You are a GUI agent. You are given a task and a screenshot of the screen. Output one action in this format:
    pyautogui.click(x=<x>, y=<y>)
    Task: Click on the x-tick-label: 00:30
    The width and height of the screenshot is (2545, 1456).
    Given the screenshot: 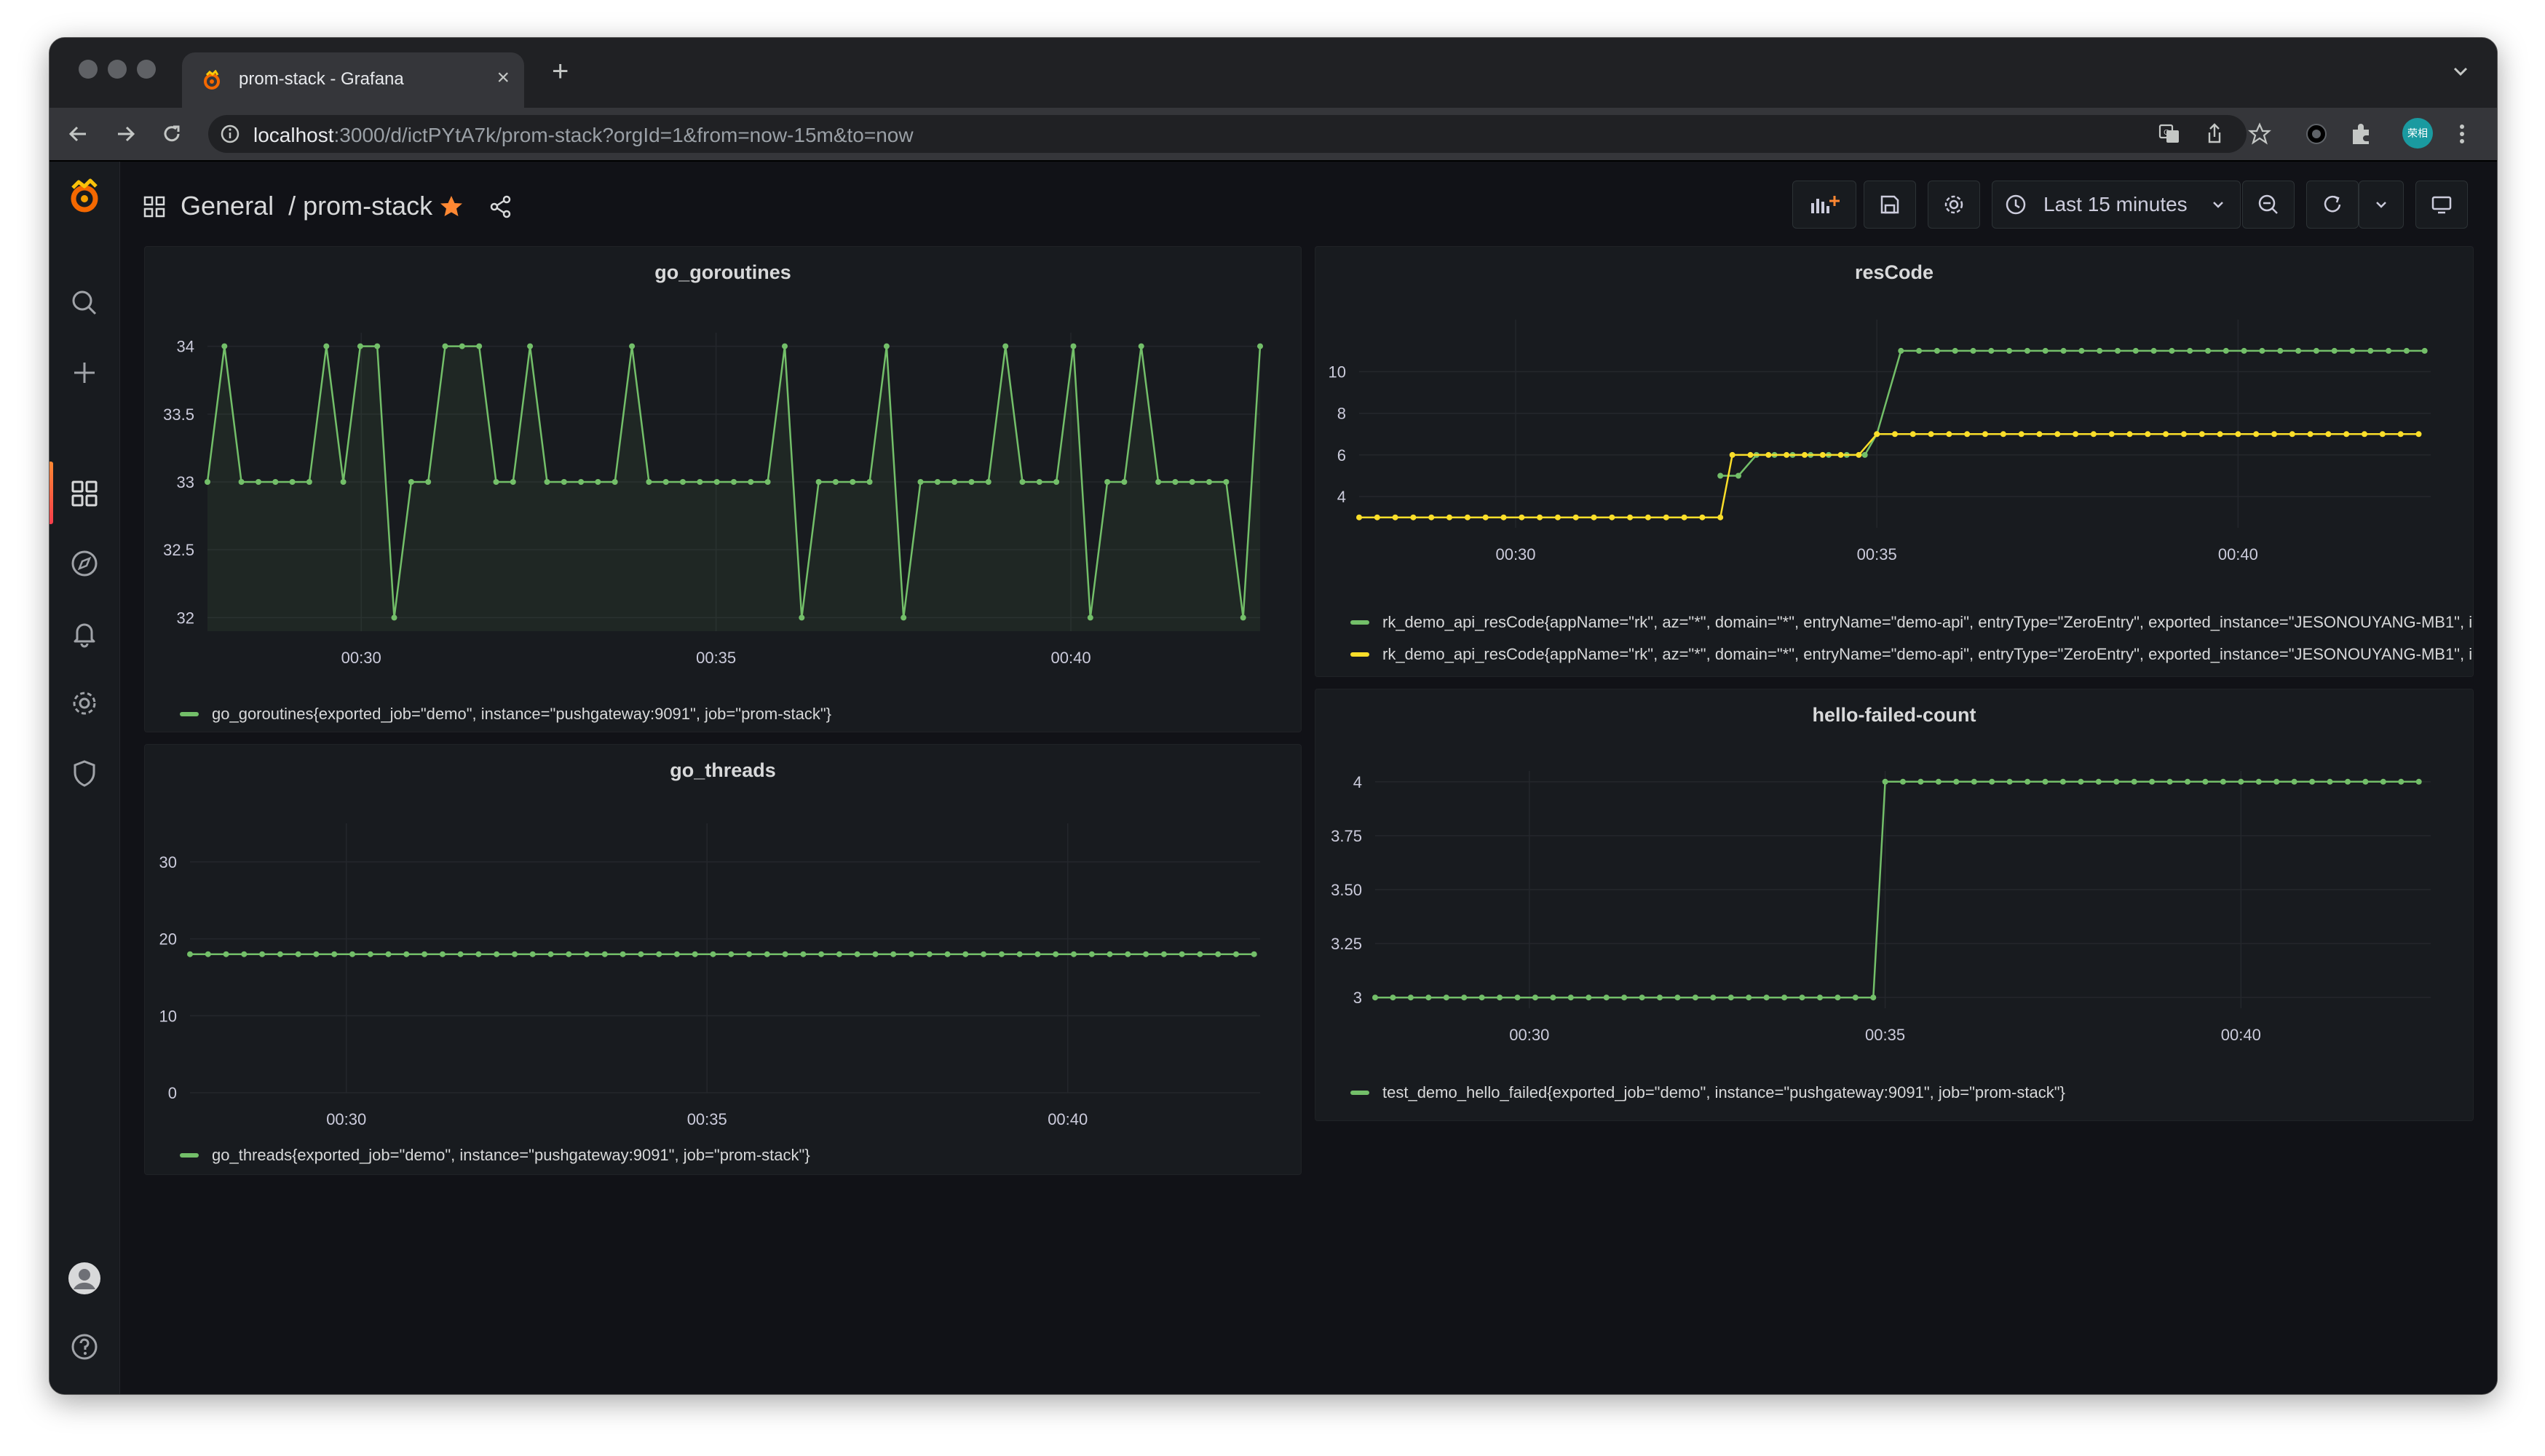 What is the action you would take?
    pyautogui.click(x=1529, y=1035)
    